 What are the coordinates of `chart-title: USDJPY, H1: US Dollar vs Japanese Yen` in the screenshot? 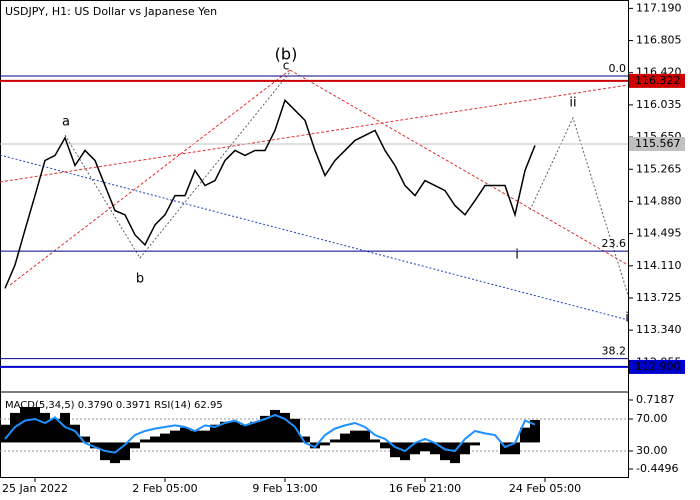 It's located at (111, 11).